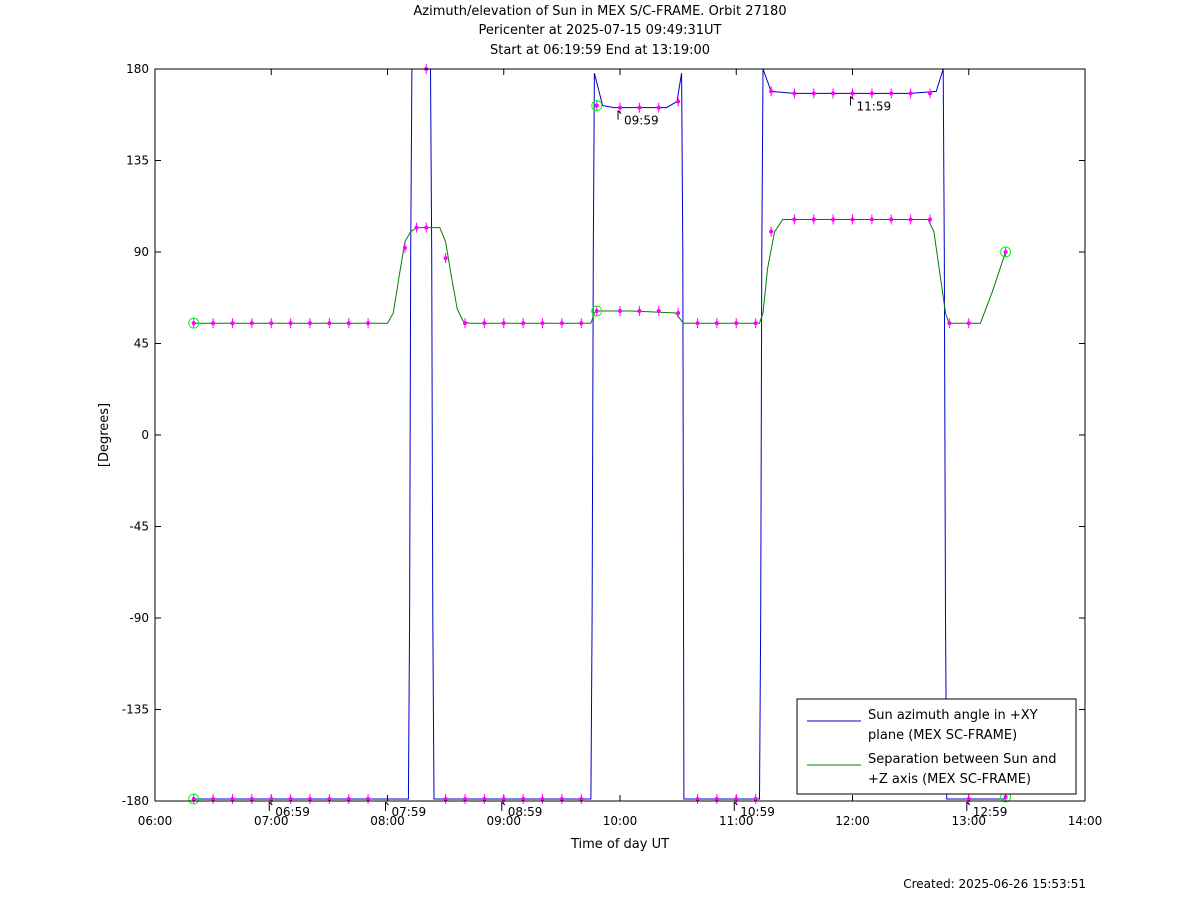 This screenshot has height=901, width=1200. What do you see at coordinates (141, 252) in the screenshot?
I see `y-tick-label: 90` at bounding box center [141, 252].